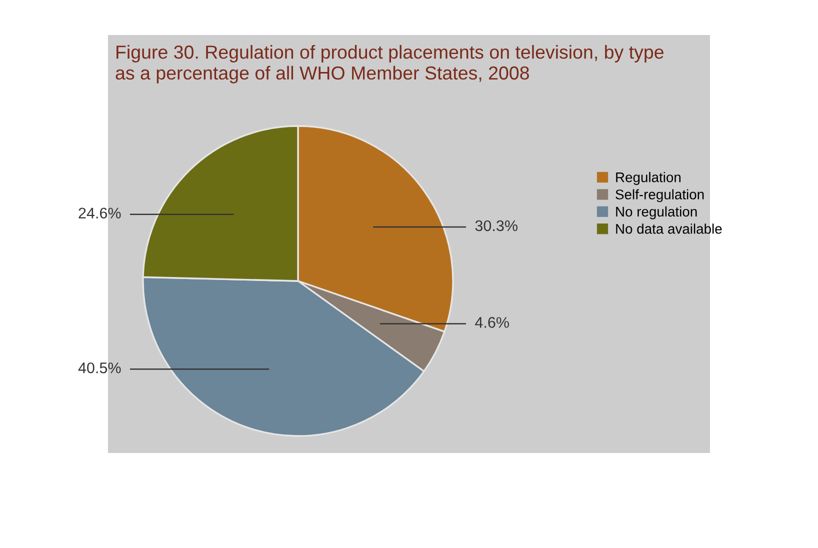 The image size is (818, 548). I want to click on legend-label: Regulation, so click(648, 178).